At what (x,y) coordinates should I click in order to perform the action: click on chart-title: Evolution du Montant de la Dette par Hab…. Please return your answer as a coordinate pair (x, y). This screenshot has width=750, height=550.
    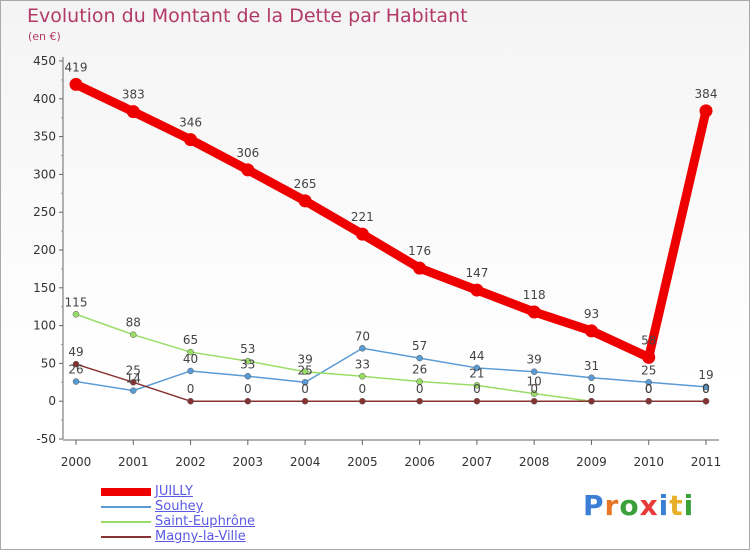
    Looking at the image, I should click on (247, 16).